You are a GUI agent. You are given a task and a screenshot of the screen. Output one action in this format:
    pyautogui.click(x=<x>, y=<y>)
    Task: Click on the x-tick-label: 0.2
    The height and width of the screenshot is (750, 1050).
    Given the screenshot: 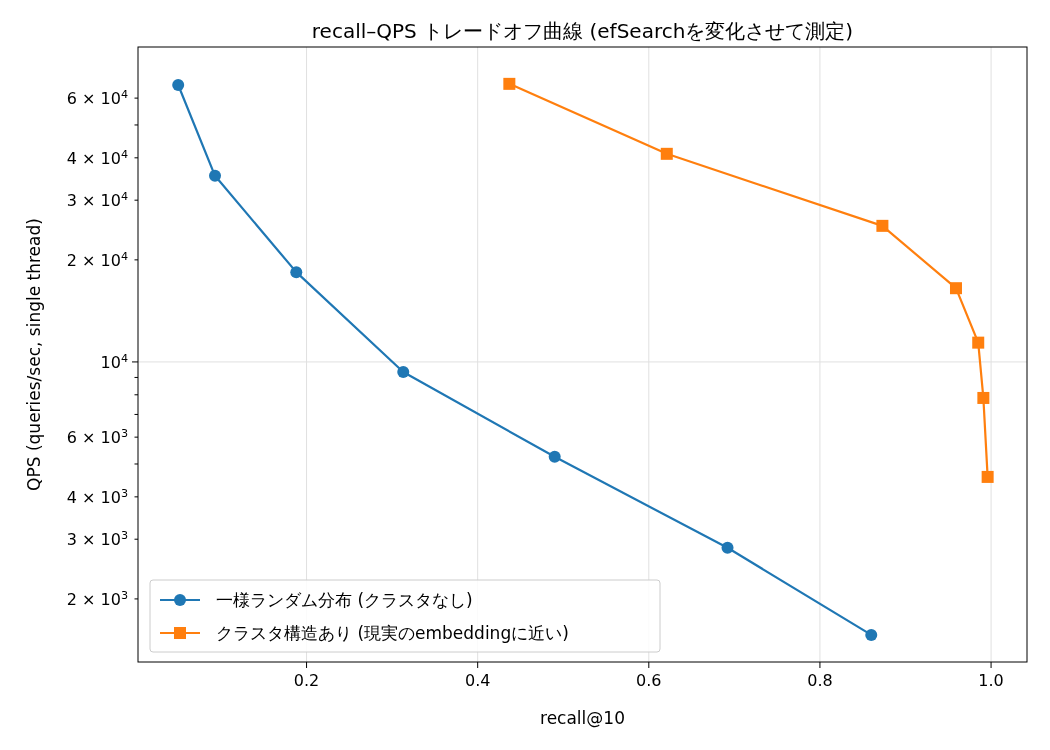 What is the action you would take?
    pyautogui.click(x=306, y=680)
    